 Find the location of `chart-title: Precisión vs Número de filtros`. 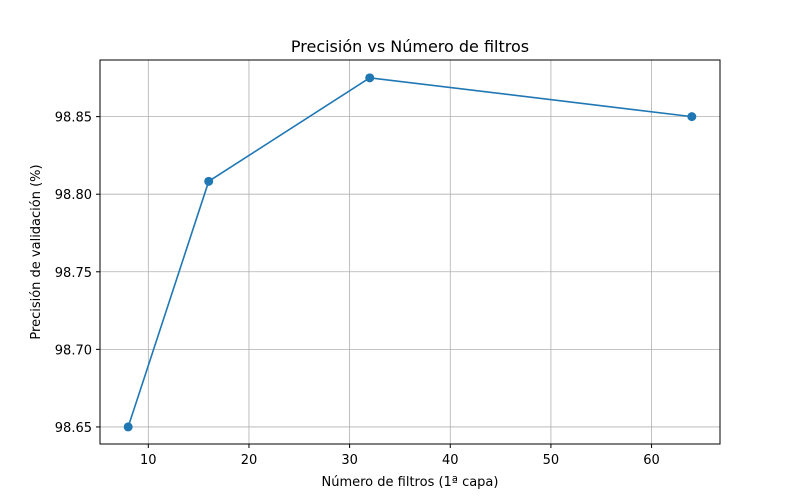

chart-title: Precisión vs Número de filtros is located at coordinates (410, 46).